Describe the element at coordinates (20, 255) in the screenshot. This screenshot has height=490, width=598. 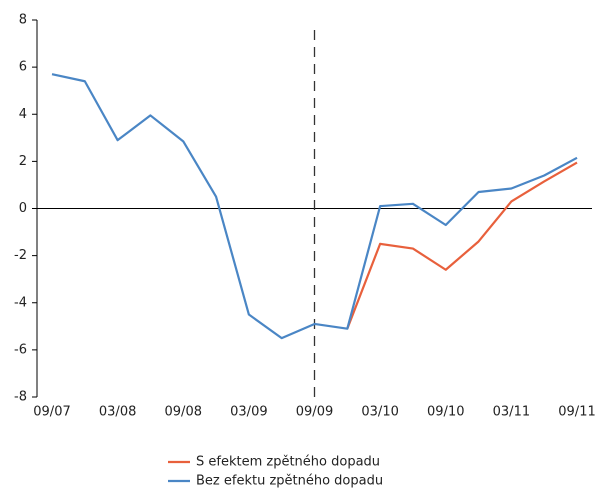
I see `y-tick-label: -2` at that location.